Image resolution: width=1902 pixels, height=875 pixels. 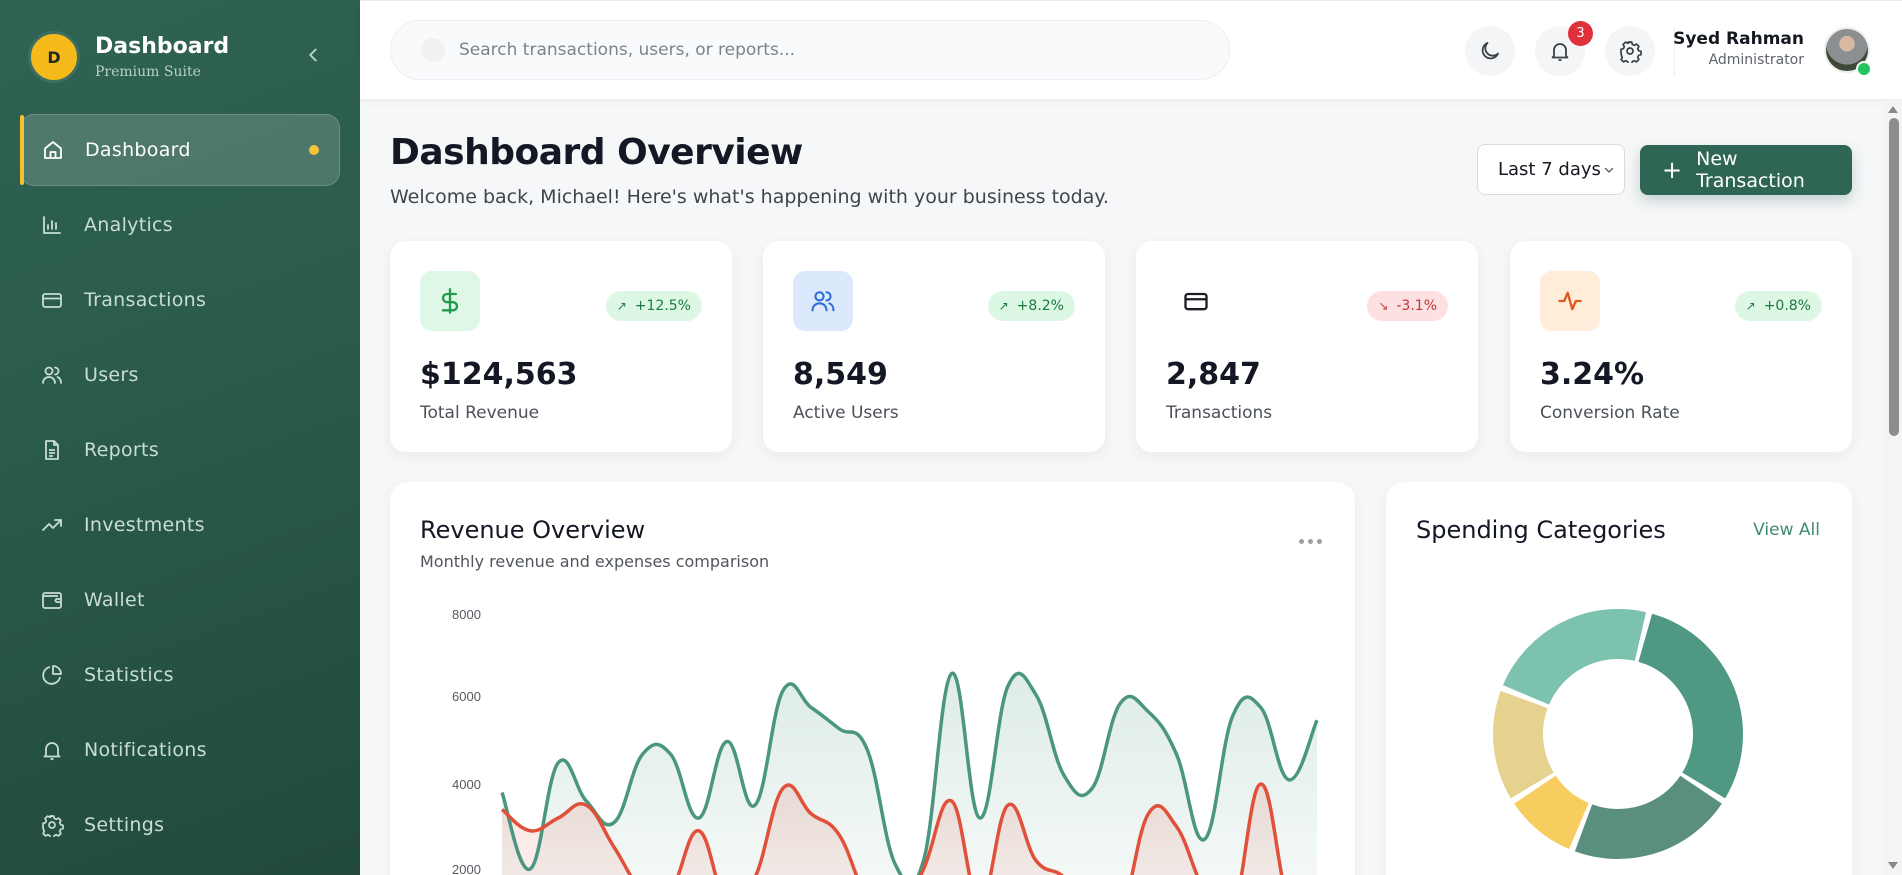 I want to click on stat-card-active-users: ↗ +8.2% 8,549 Active Users, so click(x=934, y=346).